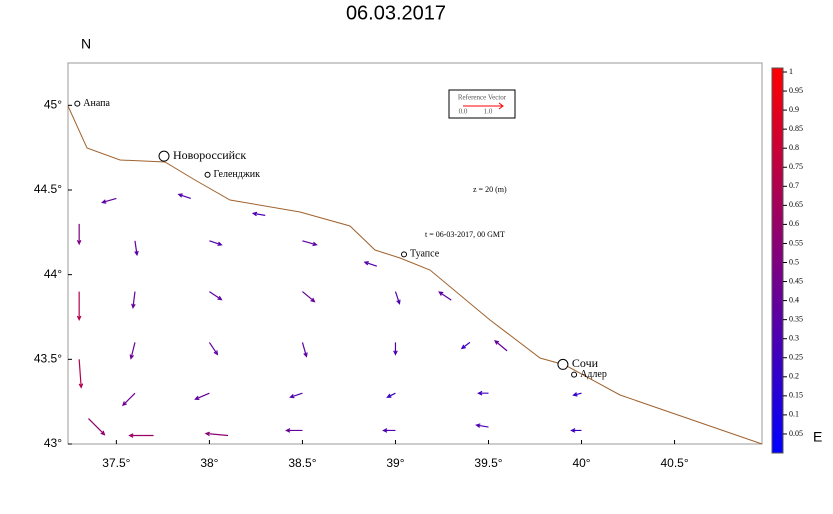 This screenshot has width=833, height=514. Describe the element at coordinates (53, 274) in the screenshot. I see `y-tick-label: 44°` at that location.